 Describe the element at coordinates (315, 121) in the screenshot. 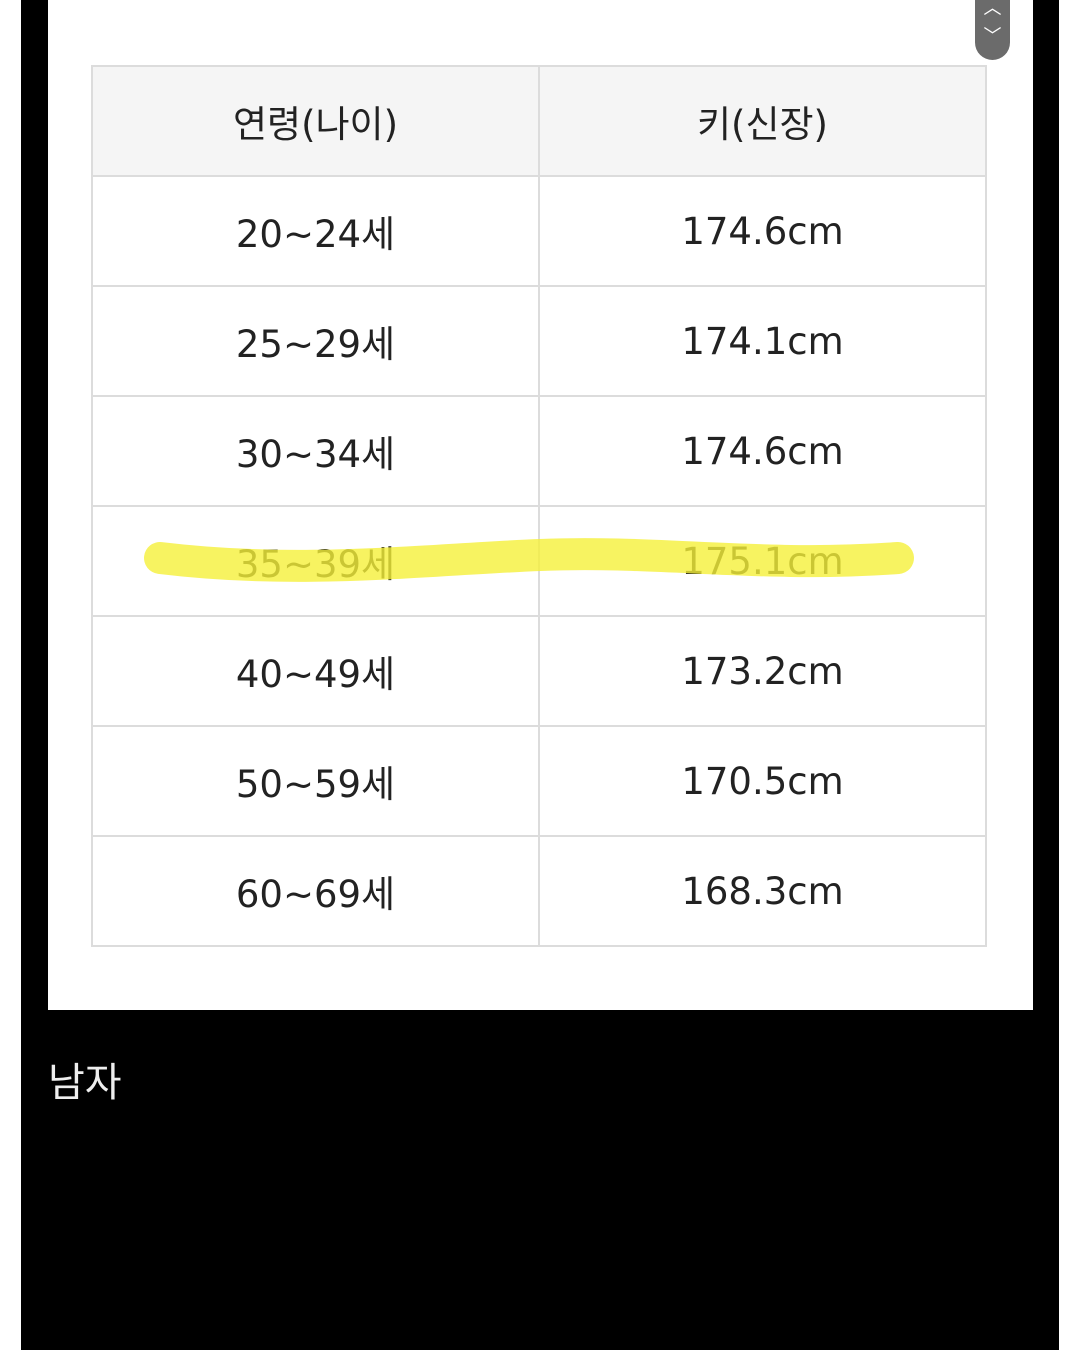

I see `header-age: 연령(나이)` at that location.